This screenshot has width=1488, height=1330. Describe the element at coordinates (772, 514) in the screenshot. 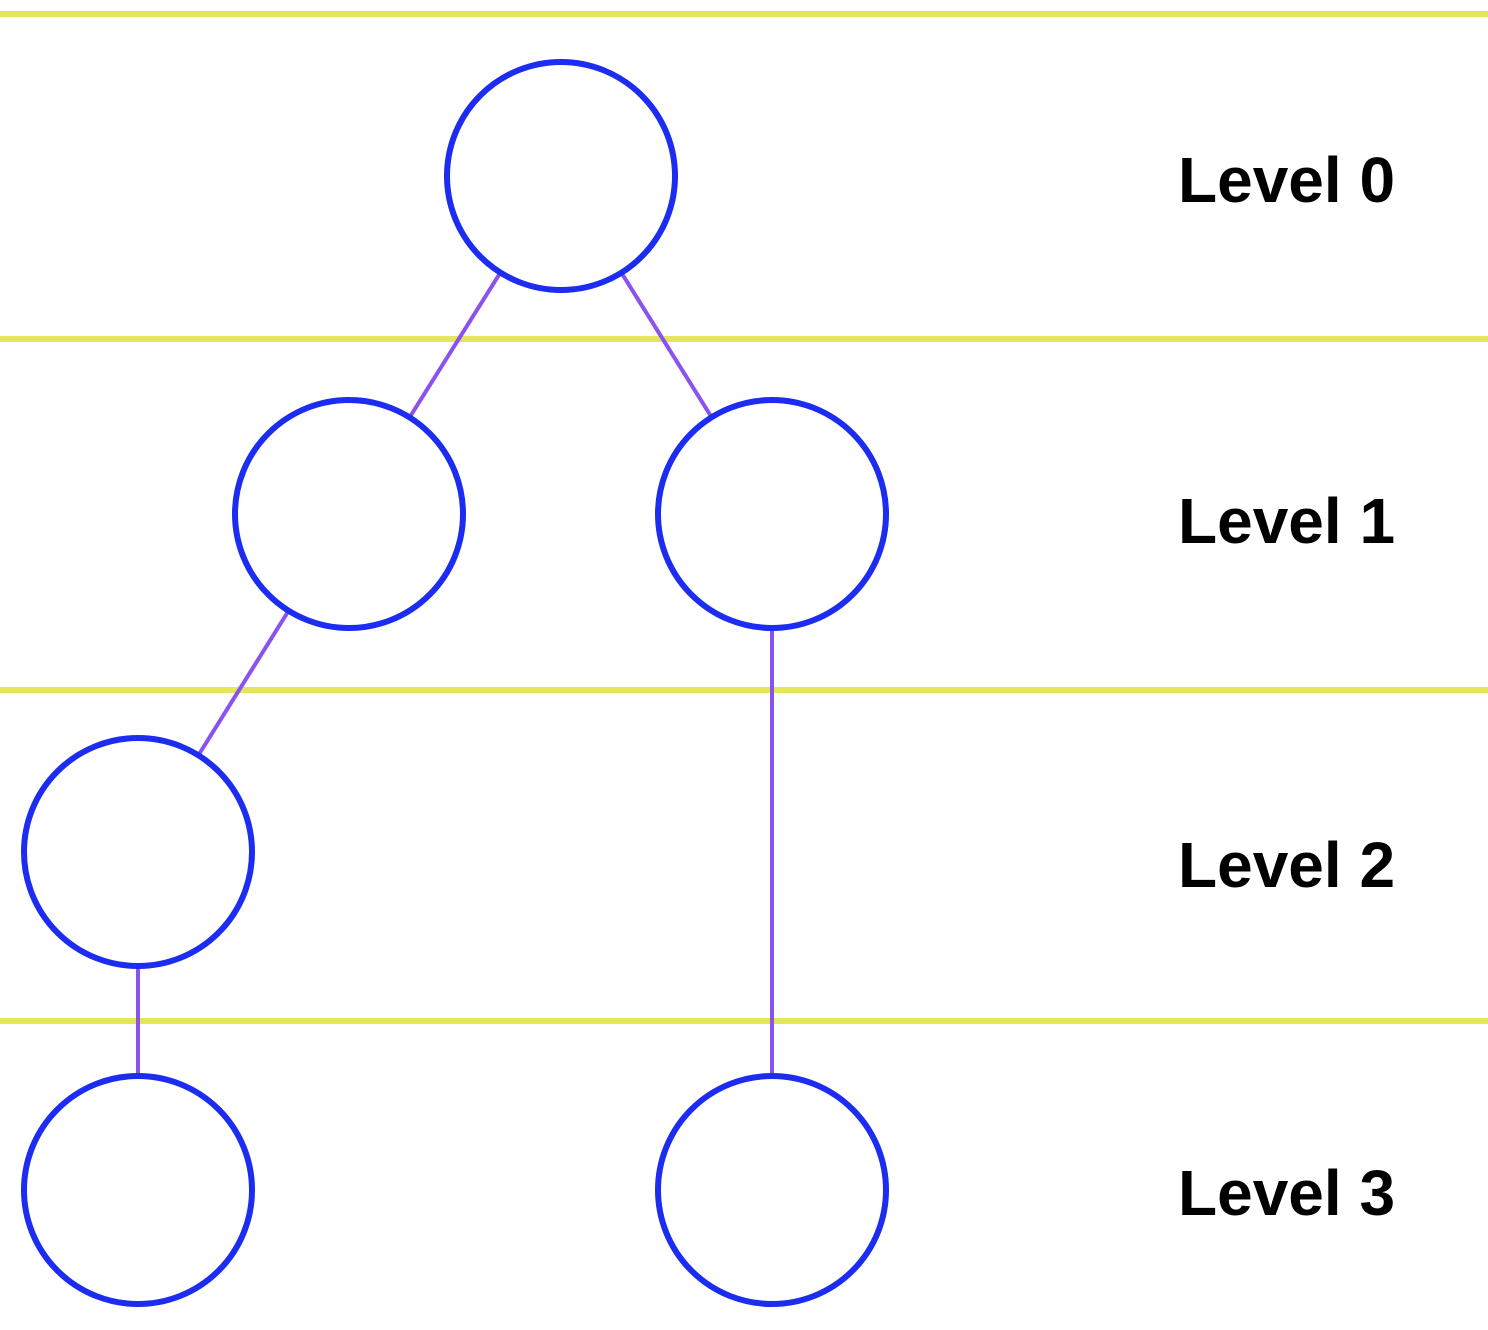

I see `tree-node-level-1-n1b` at that location.